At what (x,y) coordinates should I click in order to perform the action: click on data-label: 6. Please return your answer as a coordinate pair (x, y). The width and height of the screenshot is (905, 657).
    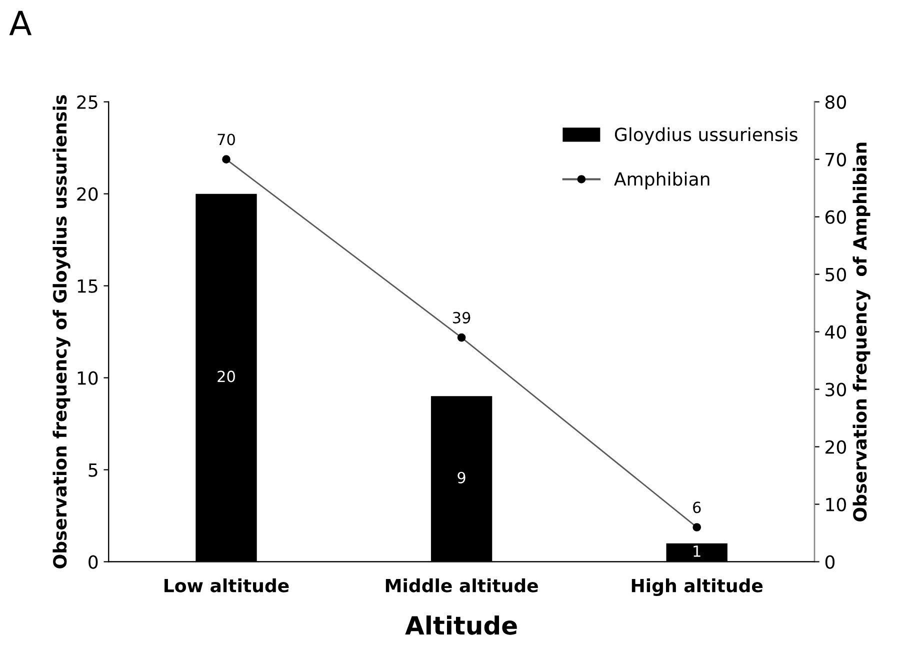
    Looking at the image, I should click on (697, 508).